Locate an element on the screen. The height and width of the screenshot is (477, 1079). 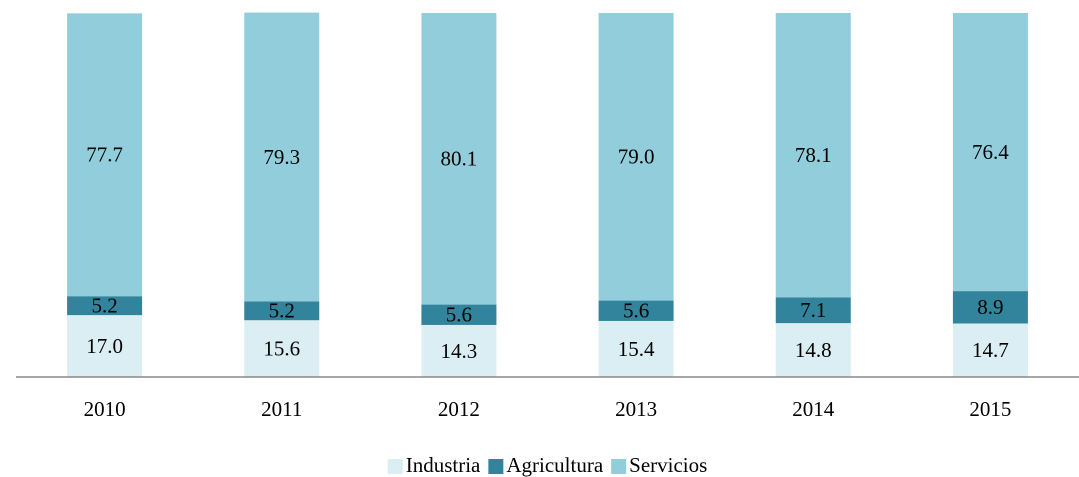
data-label: 14.7 is located at coordinates (990, 350).